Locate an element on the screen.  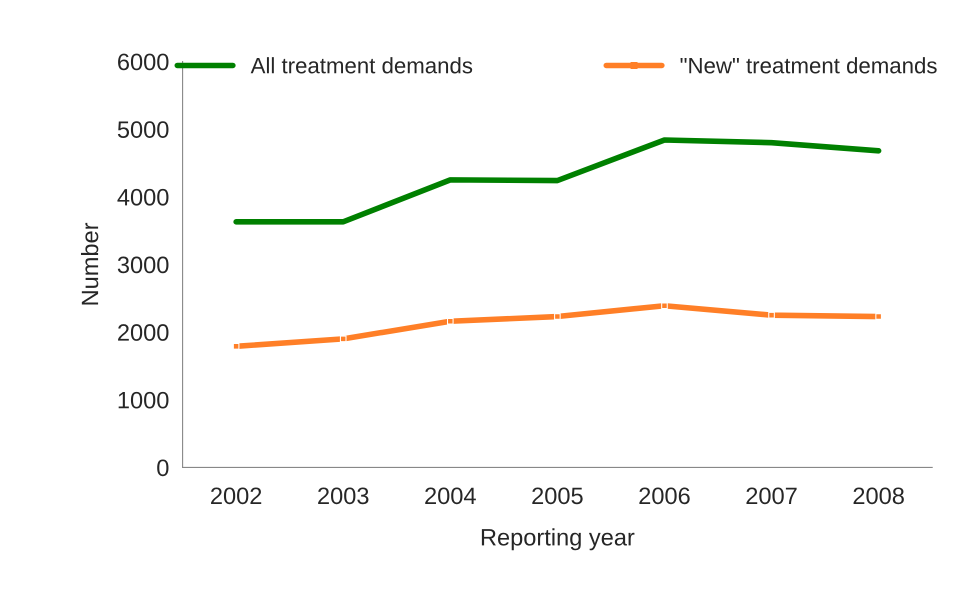
x-tick-label: 2003 is located at coordinates (343, 495).